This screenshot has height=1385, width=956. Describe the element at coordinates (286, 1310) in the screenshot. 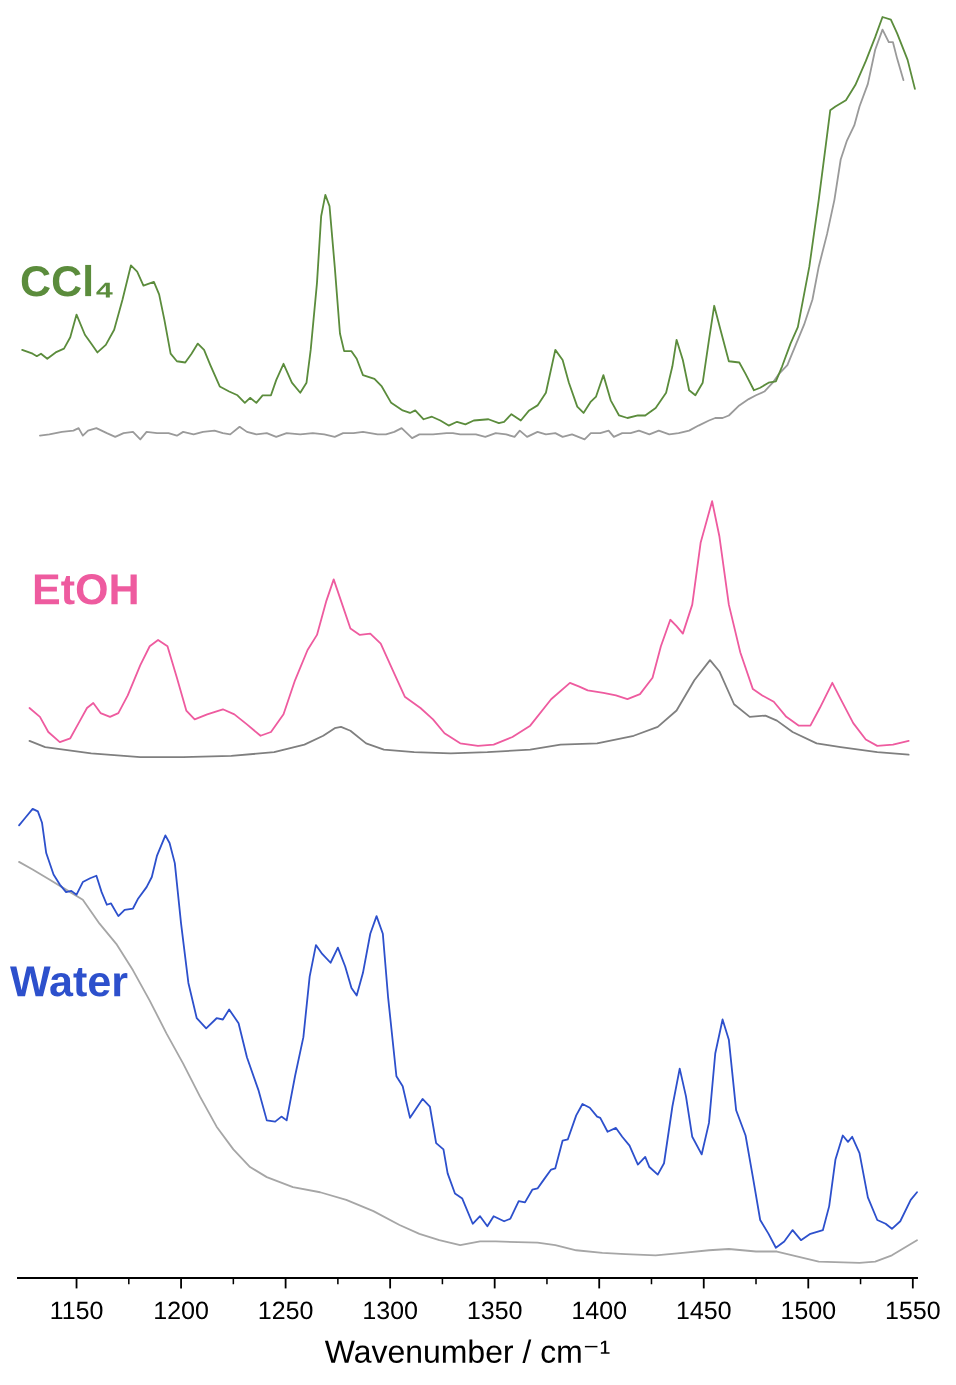

I see `x-tick-label: 1250` at that location.